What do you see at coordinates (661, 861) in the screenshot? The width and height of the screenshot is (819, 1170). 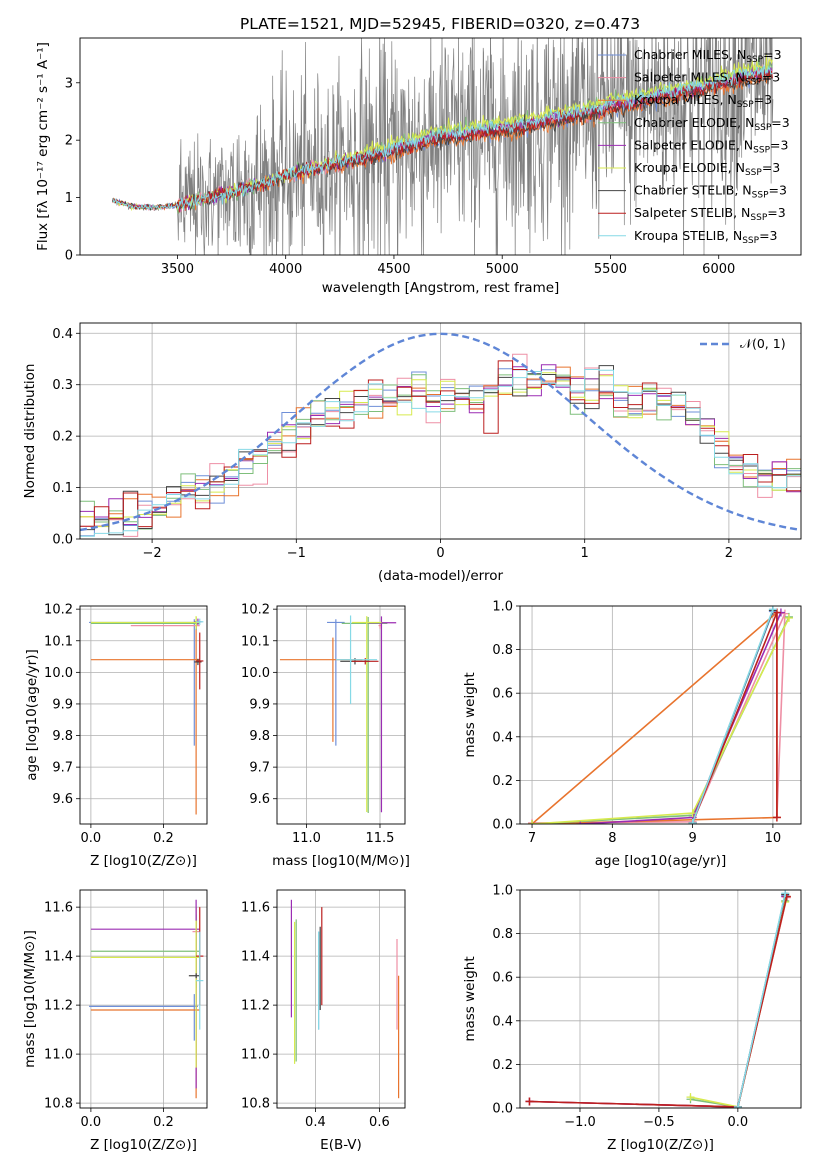 I see `x-axis-label: age [log10(age/yr)]` at bounding box center [661, 861].